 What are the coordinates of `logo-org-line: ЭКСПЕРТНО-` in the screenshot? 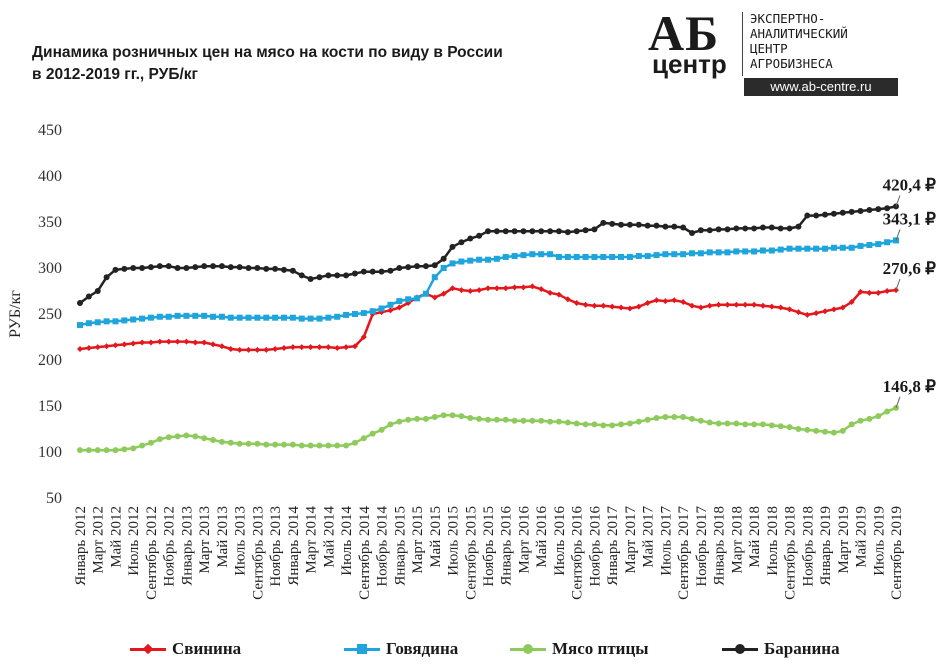 It's located at (788, 18).